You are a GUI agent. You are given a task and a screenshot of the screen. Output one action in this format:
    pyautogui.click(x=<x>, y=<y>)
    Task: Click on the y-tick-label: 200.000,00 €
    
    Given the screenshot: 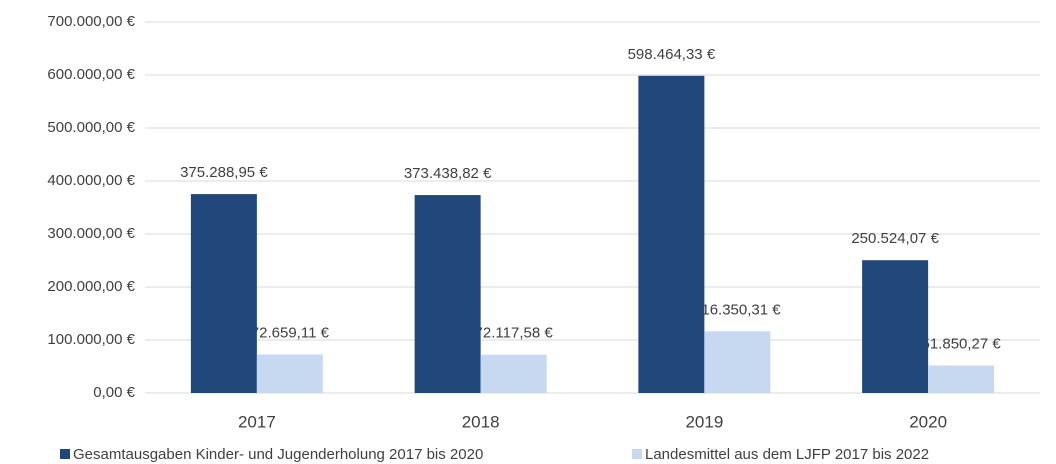 What is the action you would take?
    pyautogui.click(x=91, y=286)
    